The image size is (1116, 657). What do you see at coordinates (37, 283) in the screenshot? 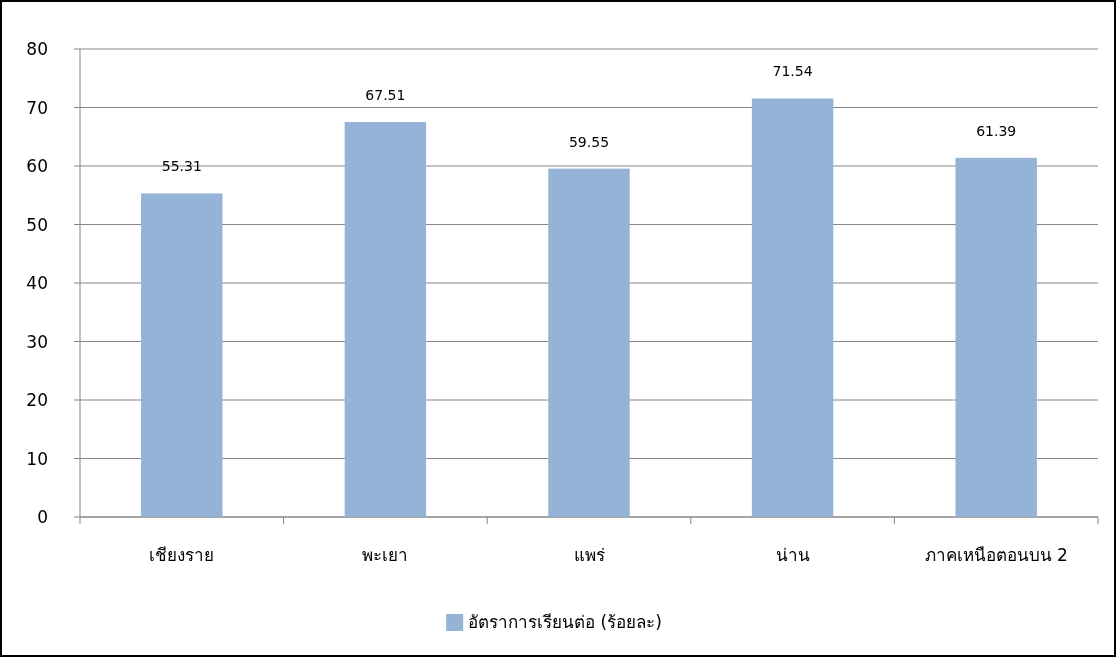
I see `y-tick-label: 40` at bounding box center [37, 283].